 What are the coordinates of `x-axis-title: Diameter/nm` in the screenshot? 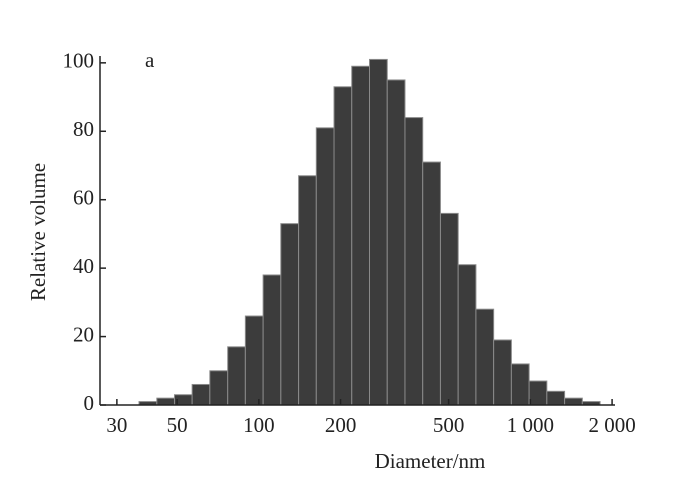 It's located at (430, 461).